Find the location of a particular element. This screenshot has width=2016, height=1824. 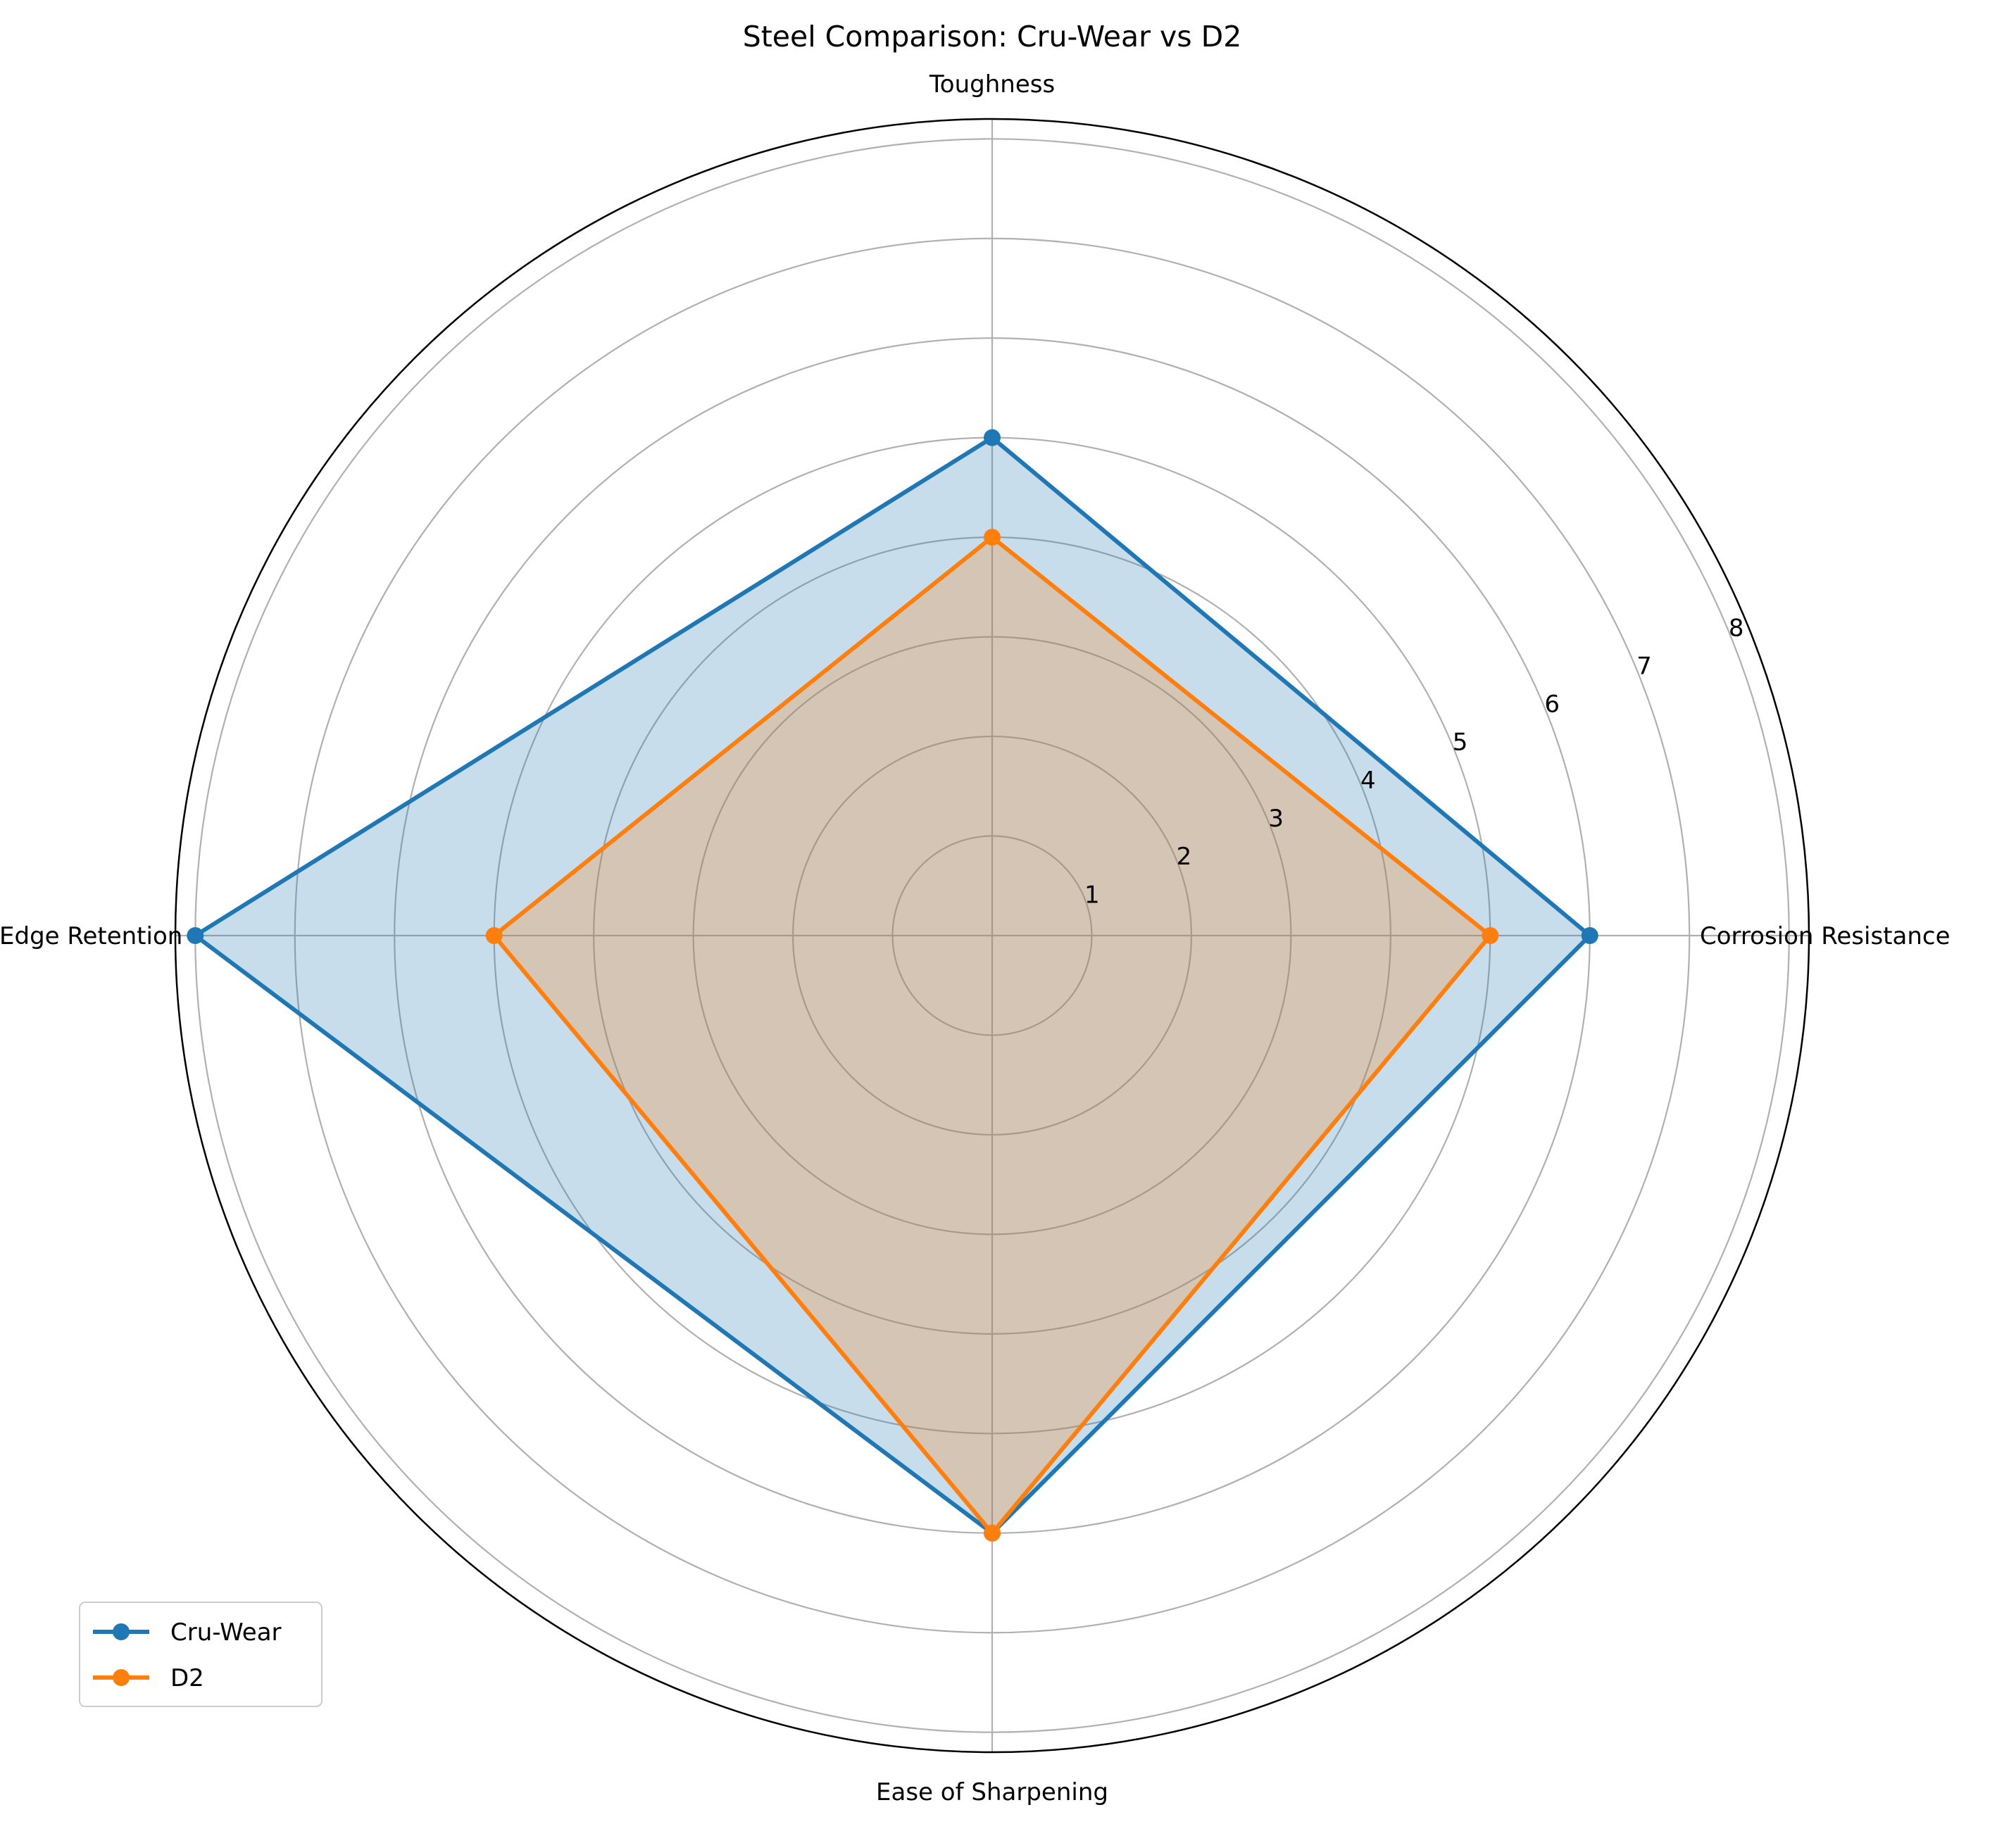

radial-tick-label-3: 3 is located at coordinates (1276, 819).